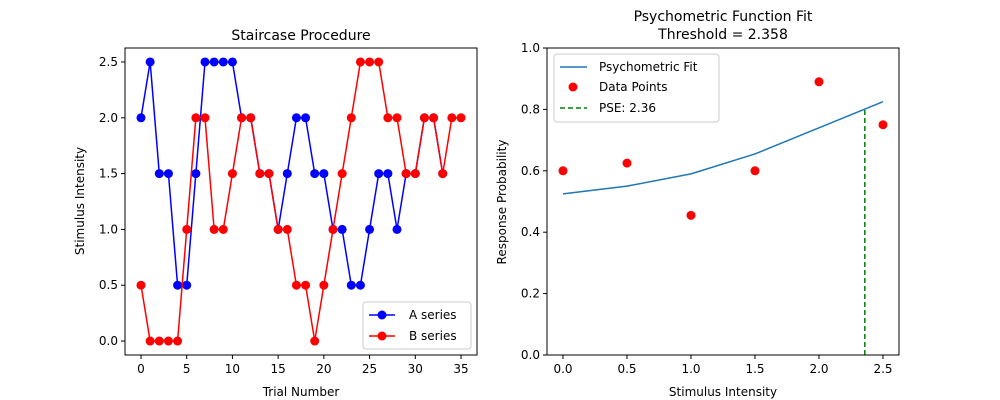 The image size is (1000, 400). Describe the element at coordinates (232, 369) in the screenshot. I see `chart1-xtick-label-2: 10` at that location.